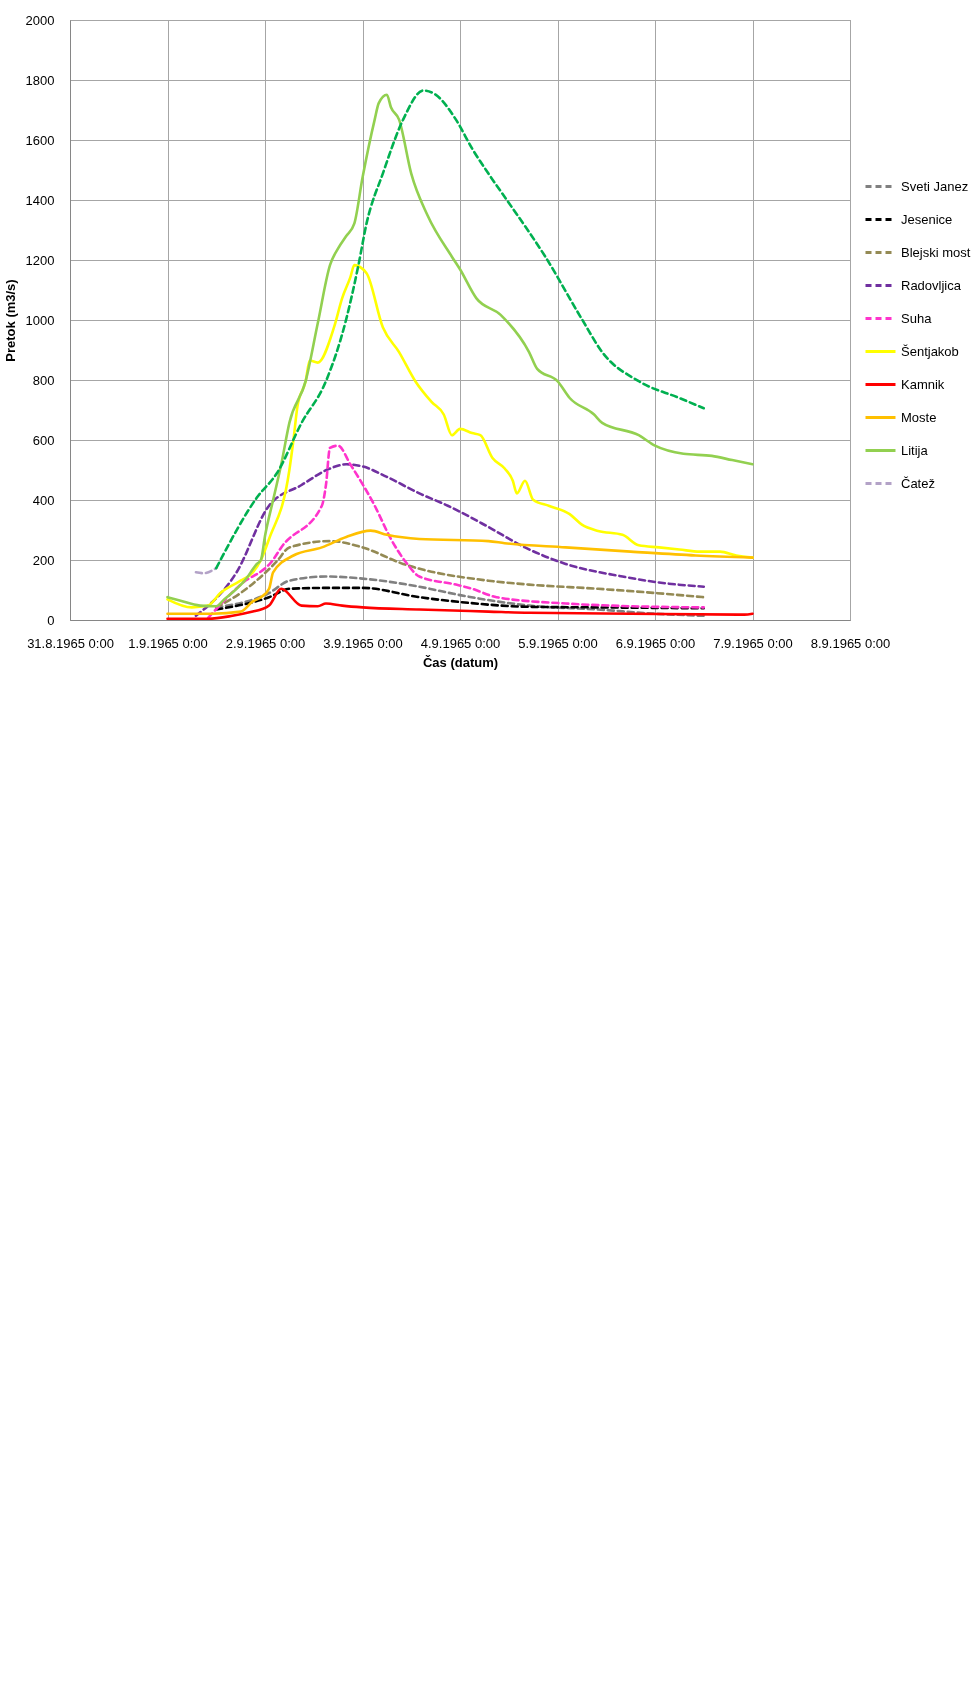  What do you see at coordinates (919, 417) in the screenshot?
I see `legend-label: Moste` at bounding box center [919, 417].